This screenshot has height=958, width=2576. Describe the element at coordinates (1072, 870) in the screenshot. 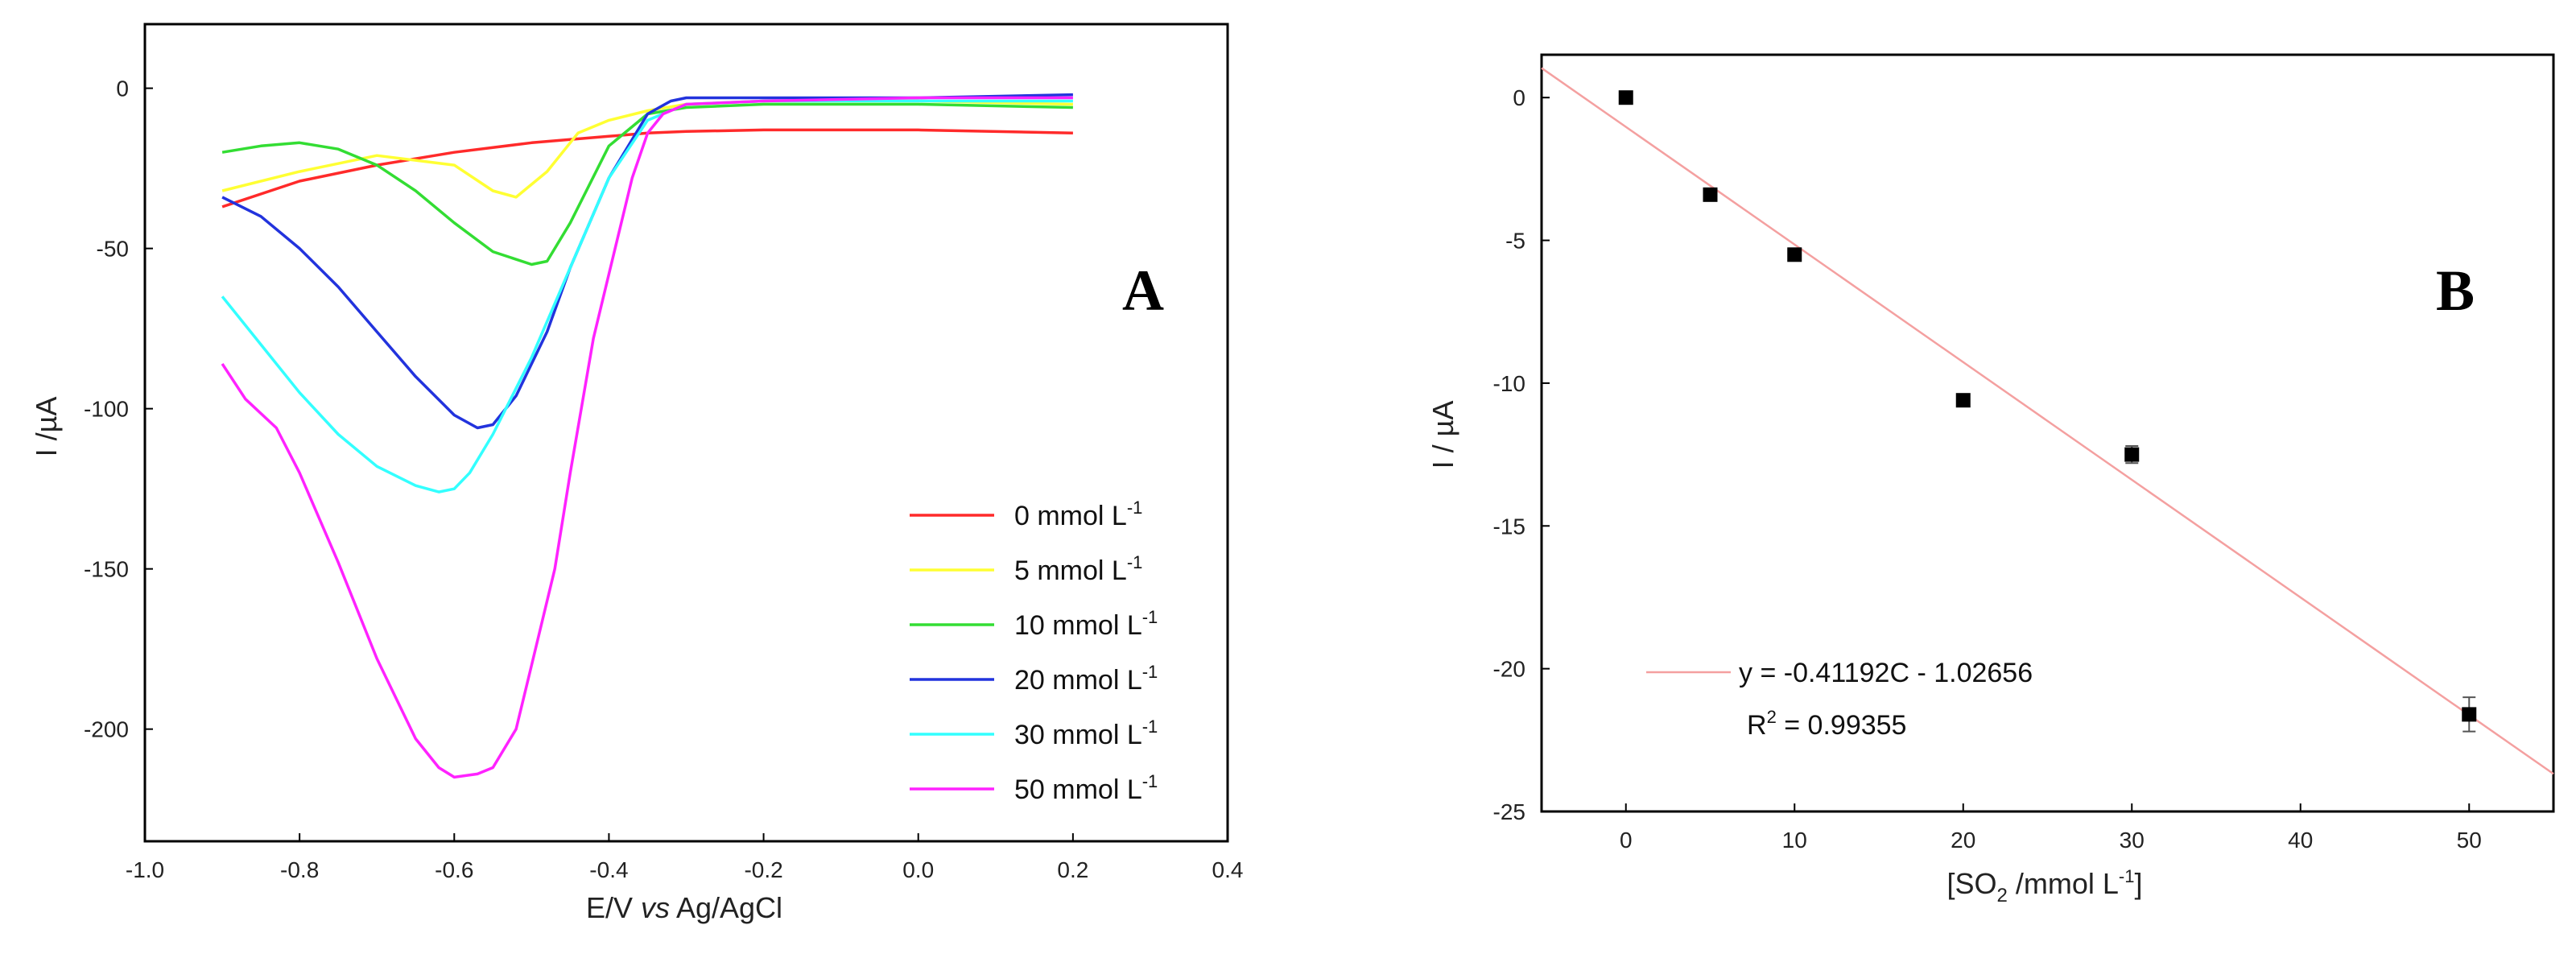

I see `x-tick-label-a: 0.2` at that location.